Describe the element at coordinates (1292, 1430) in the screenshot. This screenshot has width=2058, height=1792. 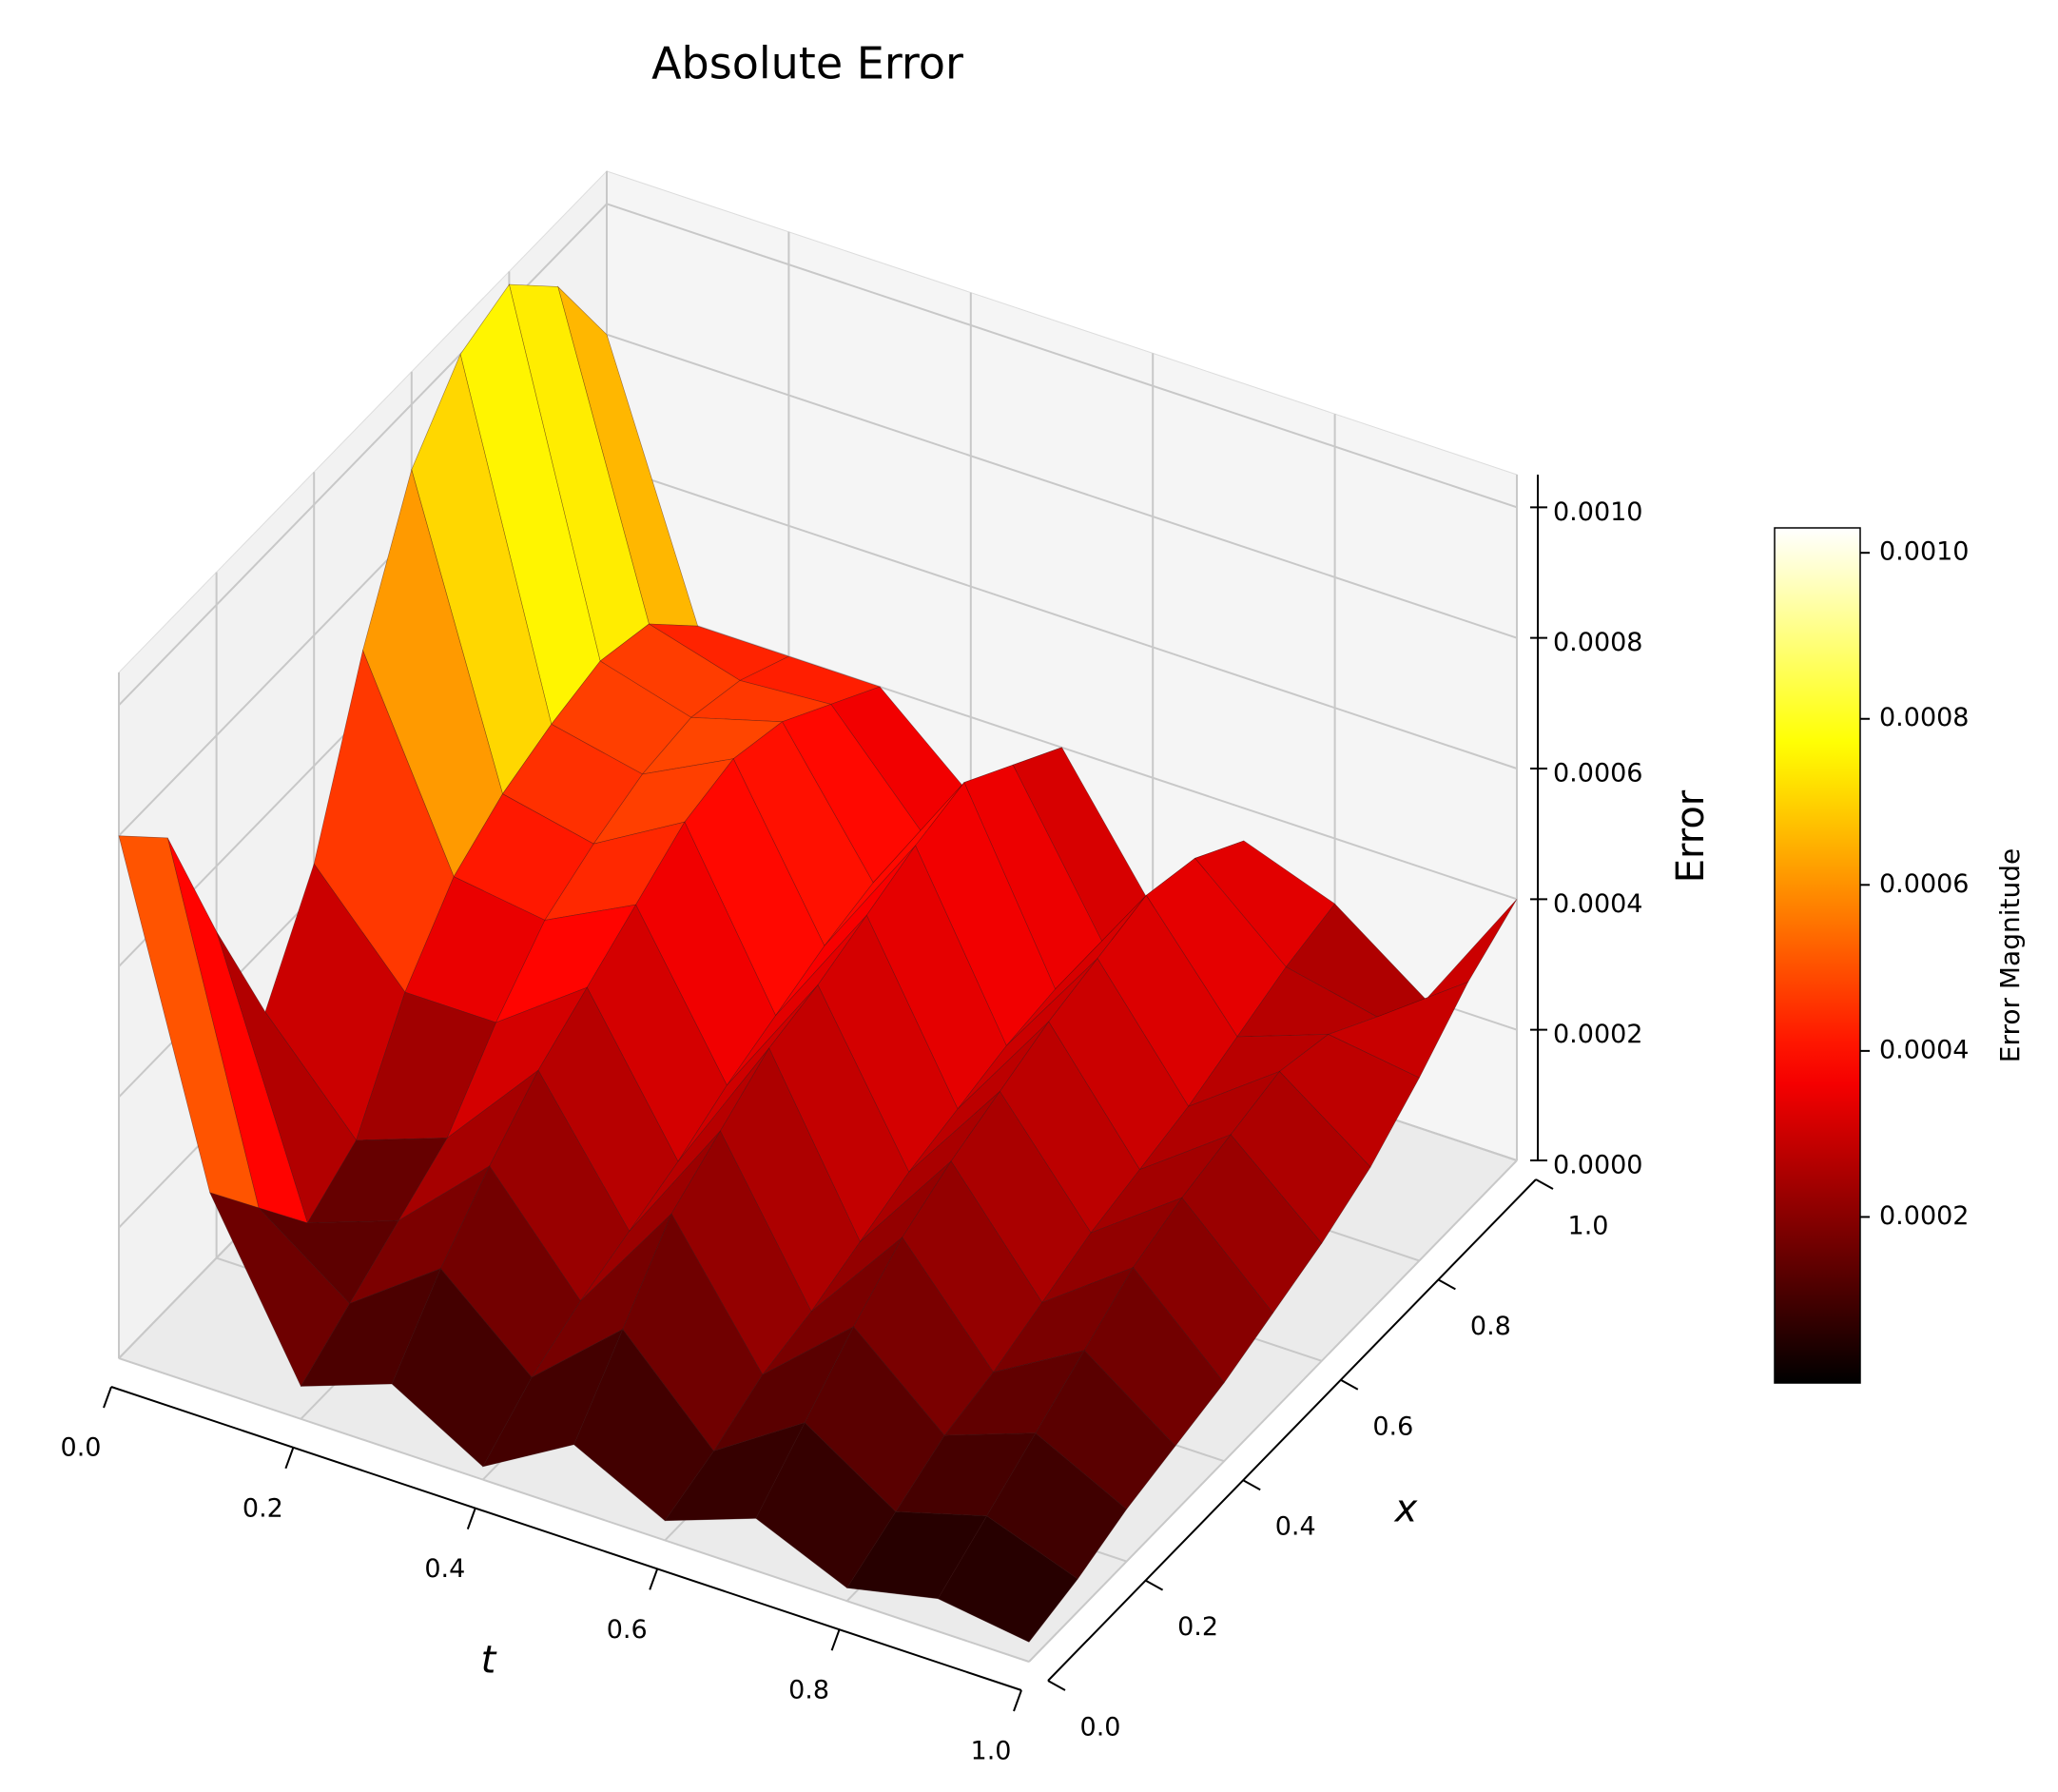
I see `y-axis-line` at that location.